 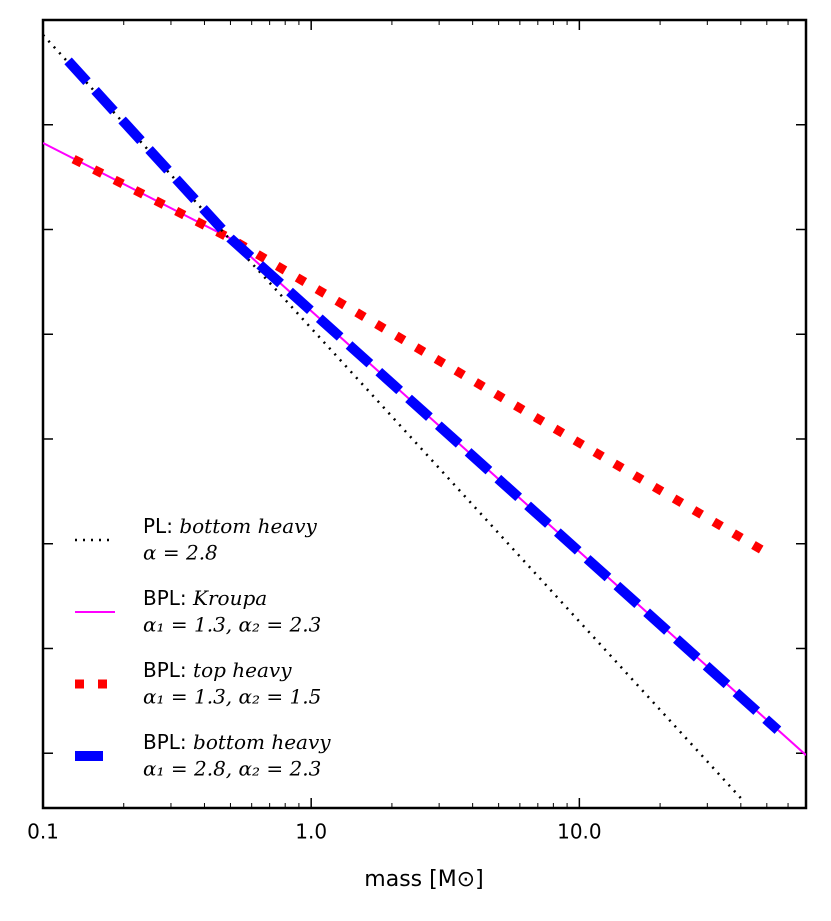 What do you see at coordinates (232, 697) in the screenshot?
I see `legend-params: α₁ = 1.3, α₂ = 1.5` at bounding box center [232, 697].